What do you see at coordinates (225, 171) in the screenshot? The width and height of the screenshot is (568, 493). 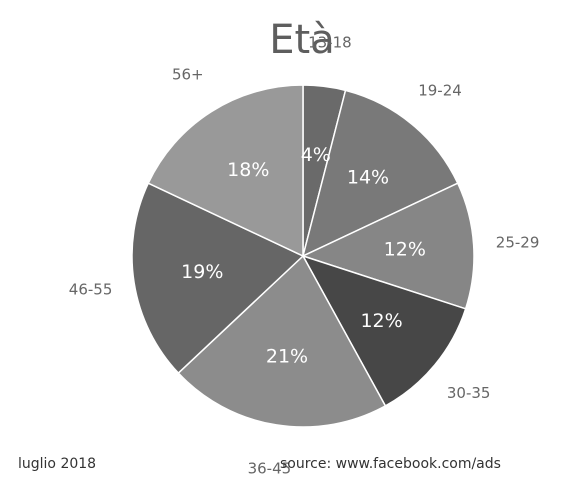 I see `pie-slice-56+` at bounding box center [225, 171].